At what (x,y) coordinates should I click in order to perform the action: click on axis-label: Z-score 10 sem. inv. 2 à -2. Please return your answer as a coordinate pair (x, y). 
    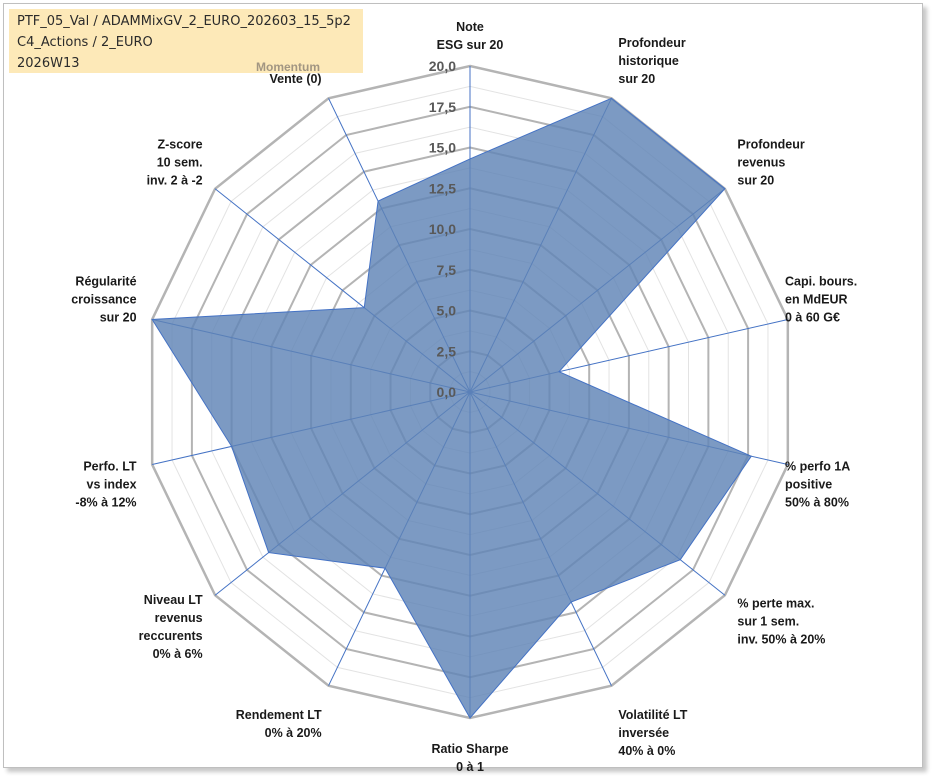
    Looking at the image, I should click on (175, 163).